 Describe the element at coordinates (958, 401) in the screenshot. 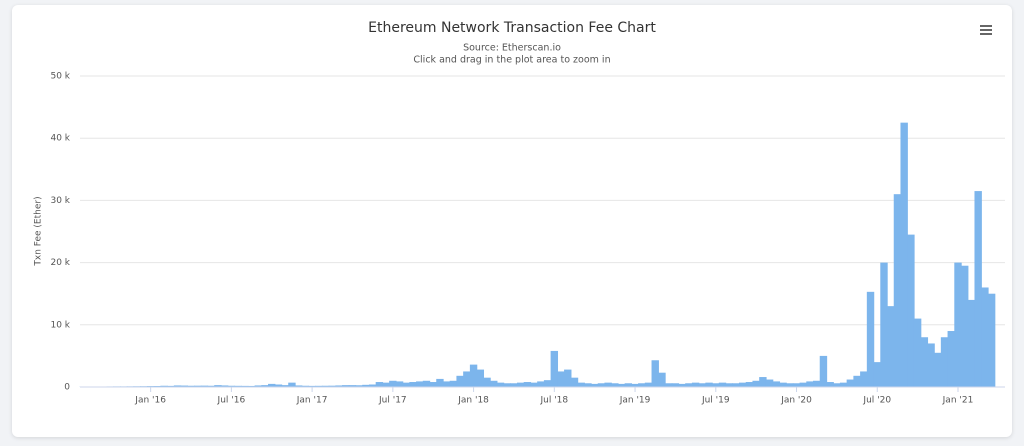

I see `x-tick-label: Jan '21` at that location.